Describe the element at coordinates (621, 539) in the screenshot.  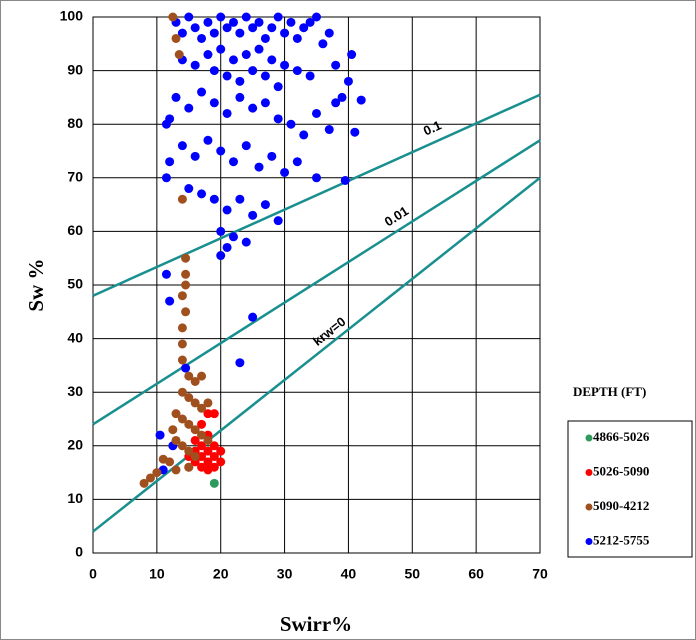
I see `legend-label: 5212-5755` at that location.